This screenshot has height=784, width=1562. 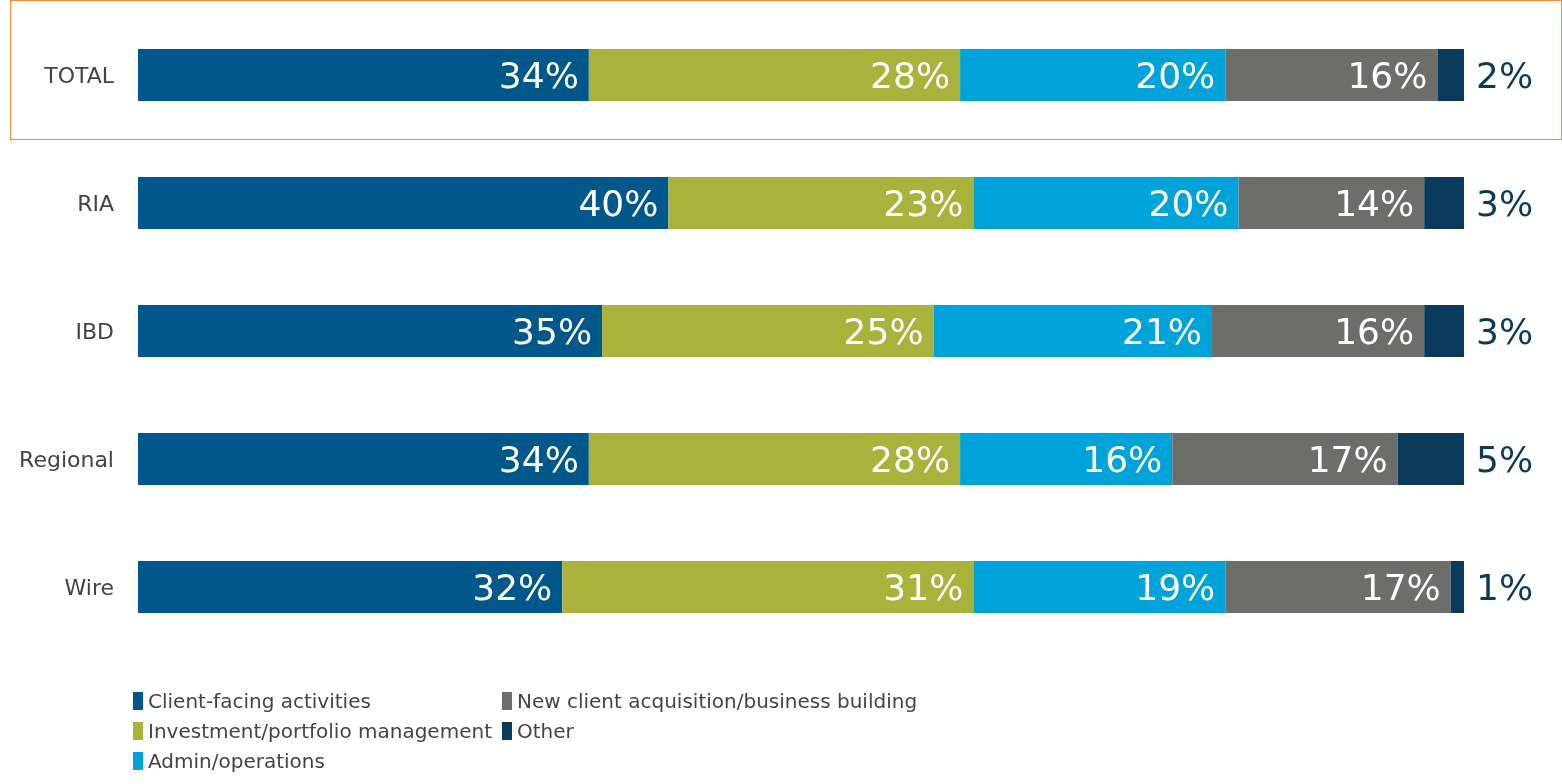 I want to click on data-label: 21%, so click(x=1162, y=331).